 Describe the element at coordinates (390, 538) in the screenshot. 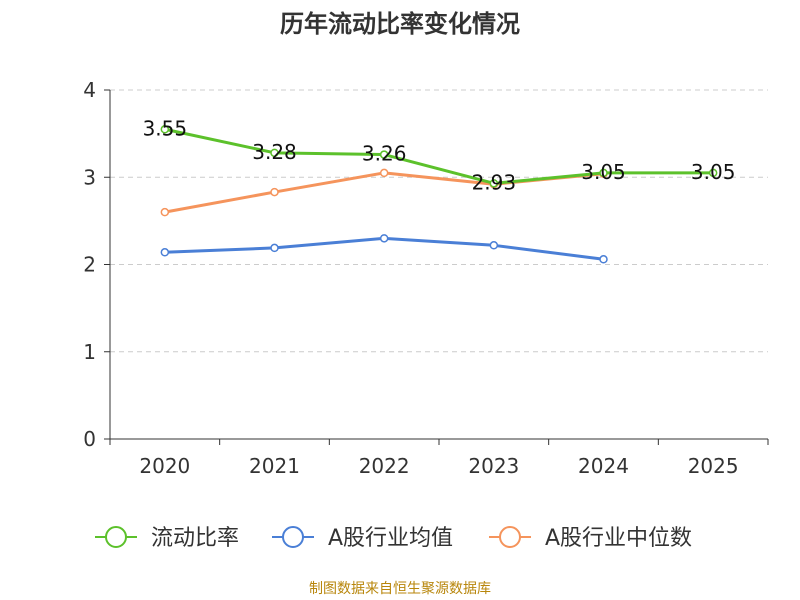

I see `legend-label: A股行业均值` at that location.